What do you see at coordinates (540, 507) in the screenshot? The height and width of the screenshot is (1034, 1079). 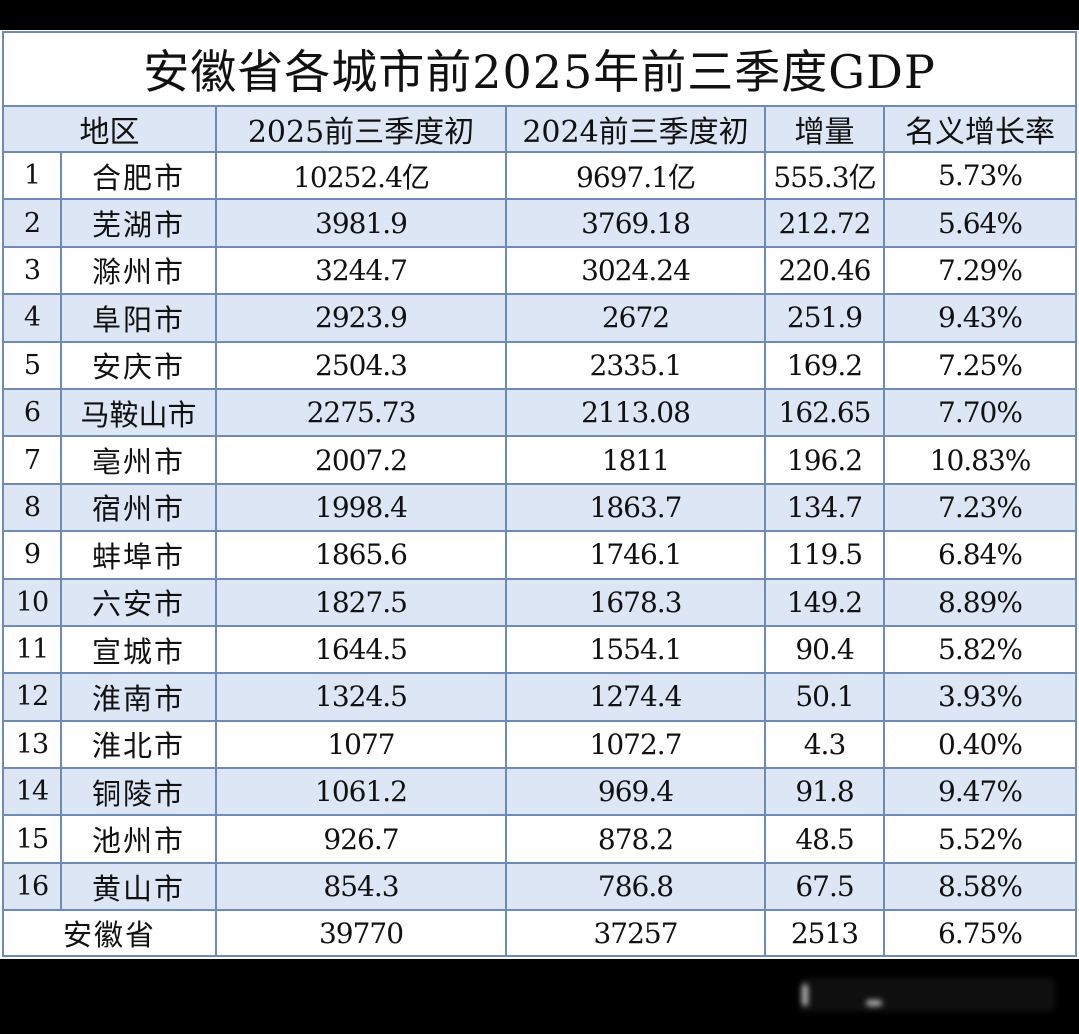 I see `table-row: 8 宿州市 1998.4 1863.7 134.7 7.23%` at bounding box center [540, 507].